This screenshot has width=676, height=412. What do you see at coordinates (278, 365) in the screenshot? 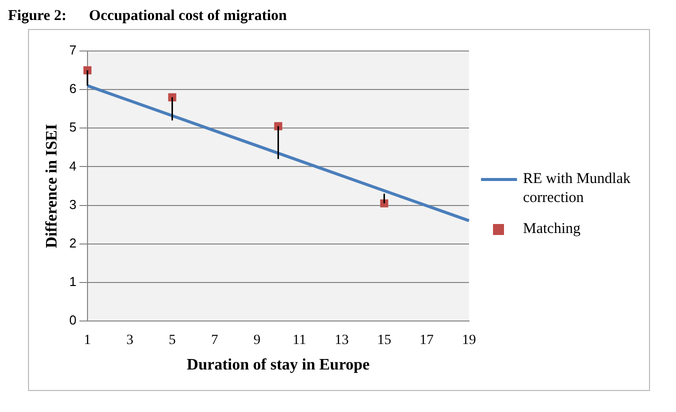
I see `x-axis-title: Duration of stay in Europe` at bounding box center [278, 365].